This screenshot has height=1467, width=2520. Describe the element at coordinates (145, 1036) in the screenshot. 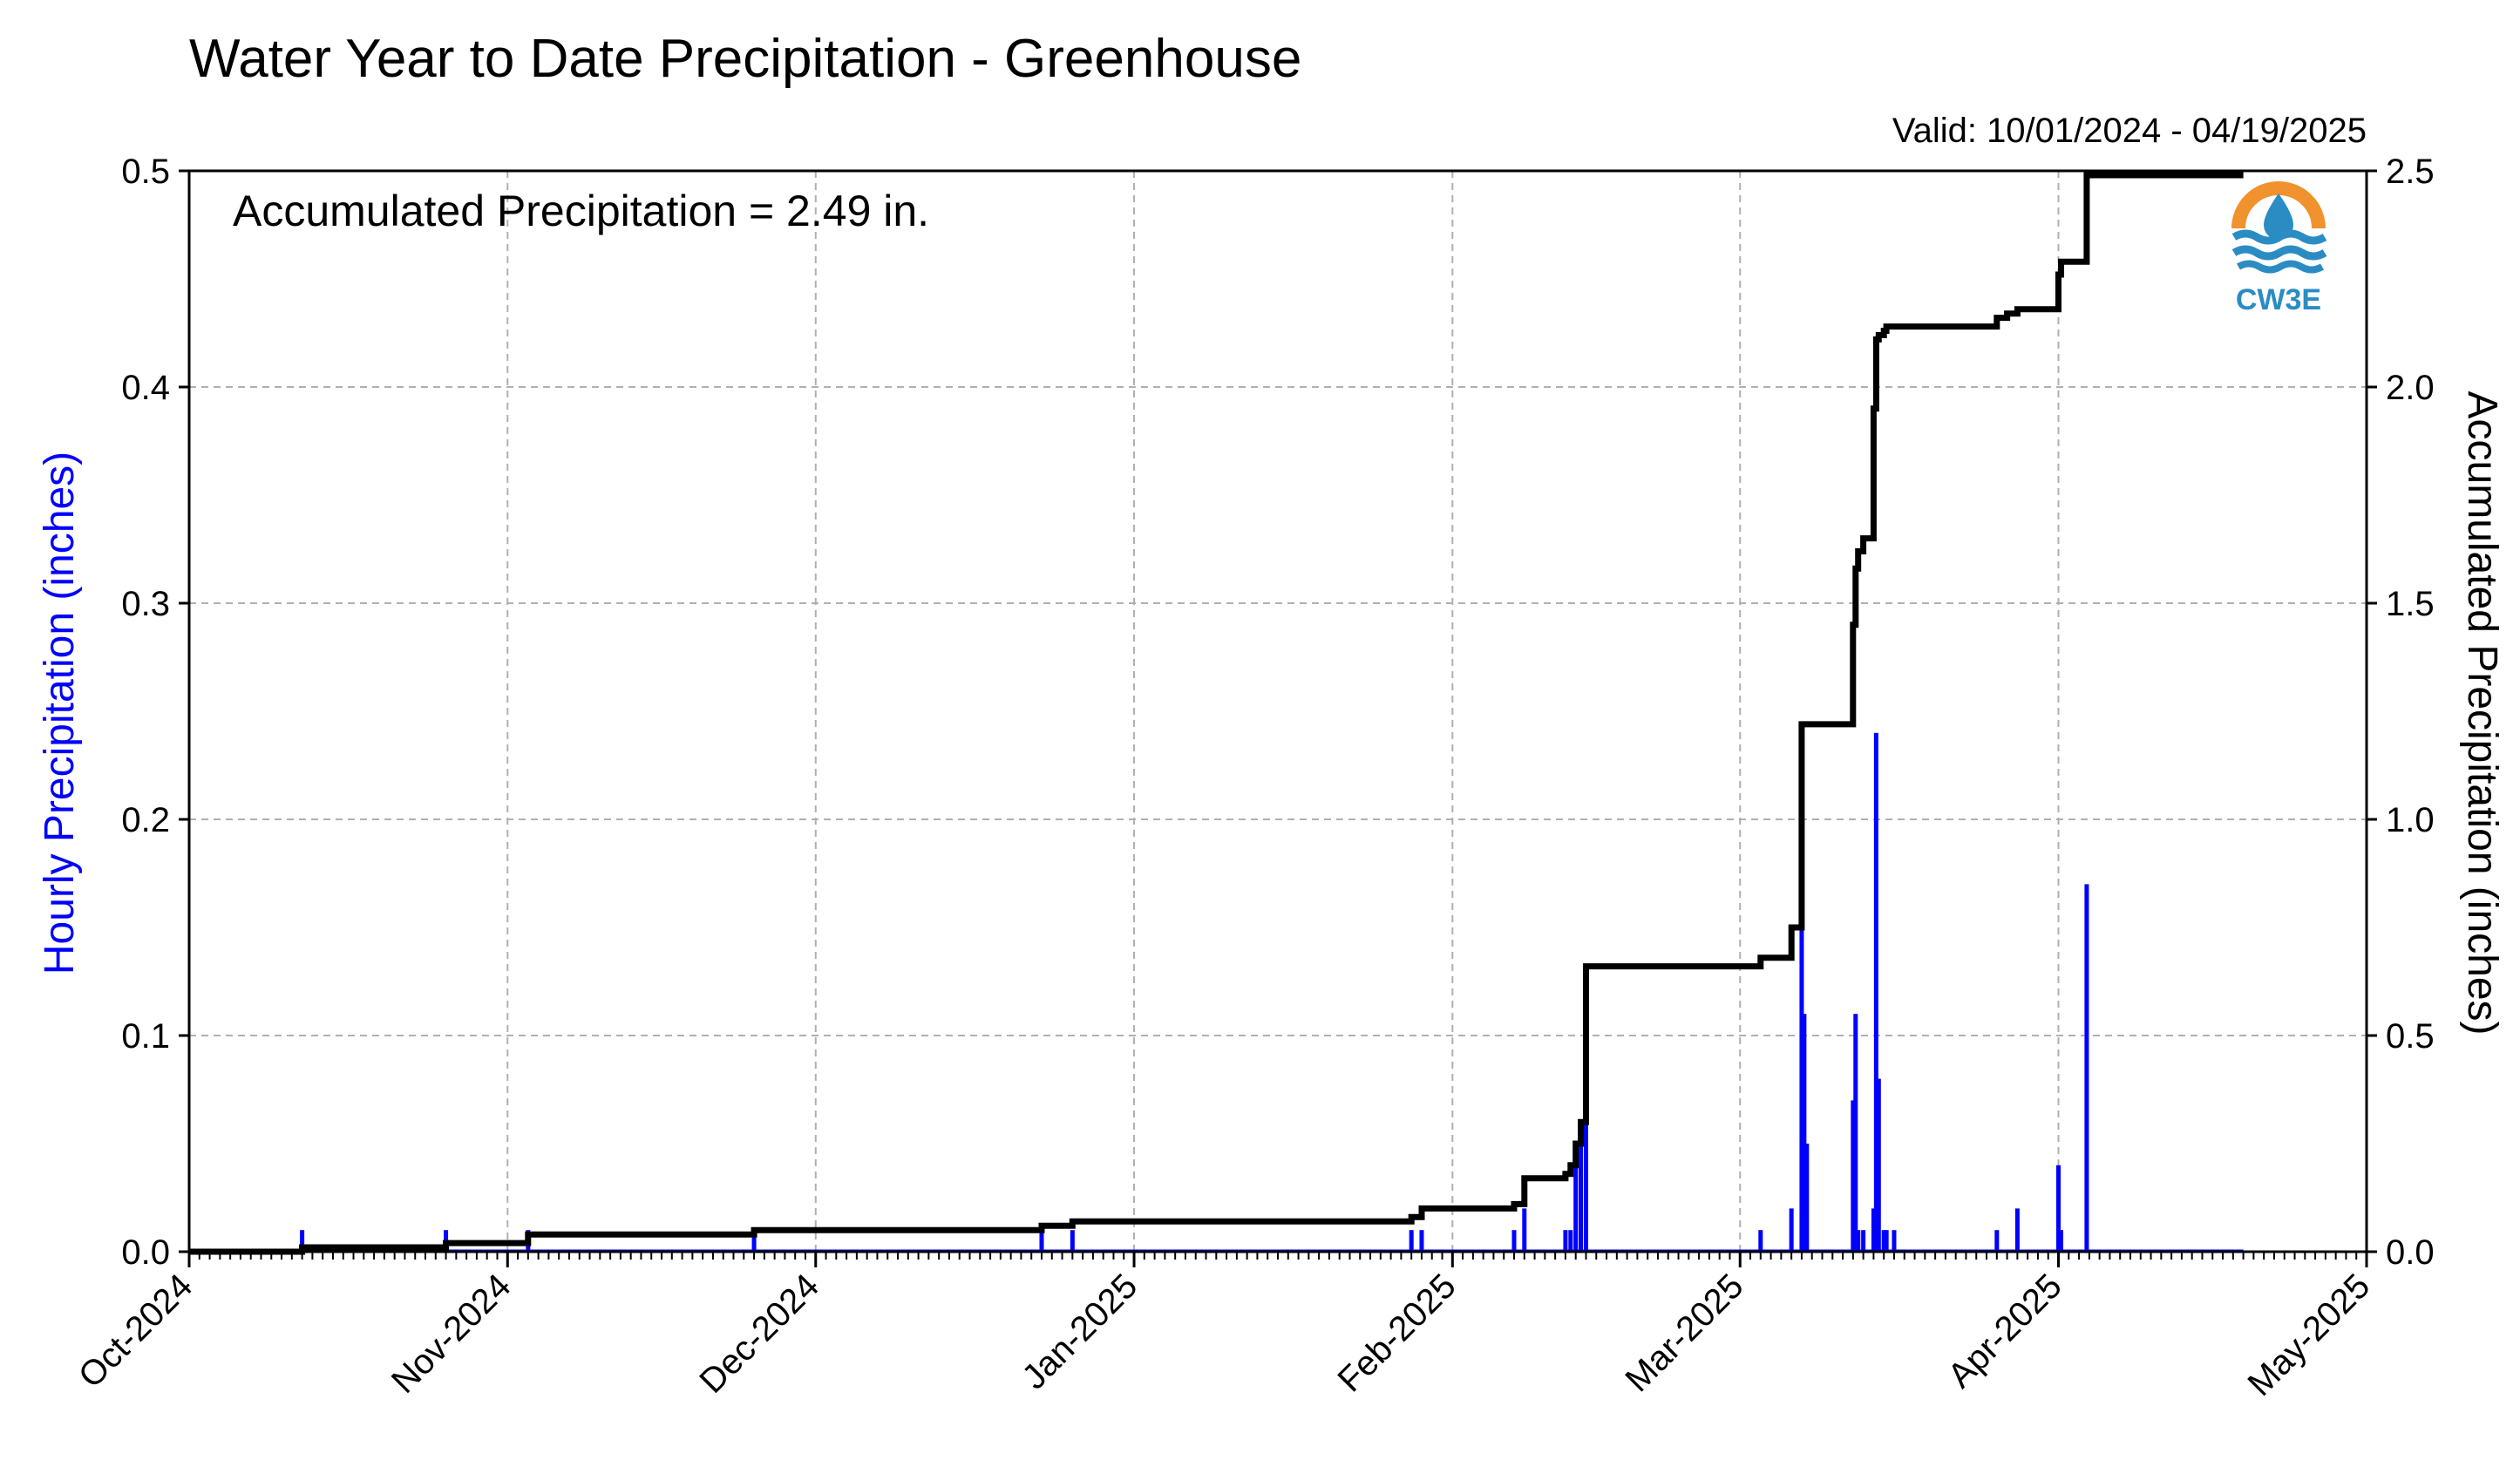

I see `left-tick-label: 0.1` at that location.